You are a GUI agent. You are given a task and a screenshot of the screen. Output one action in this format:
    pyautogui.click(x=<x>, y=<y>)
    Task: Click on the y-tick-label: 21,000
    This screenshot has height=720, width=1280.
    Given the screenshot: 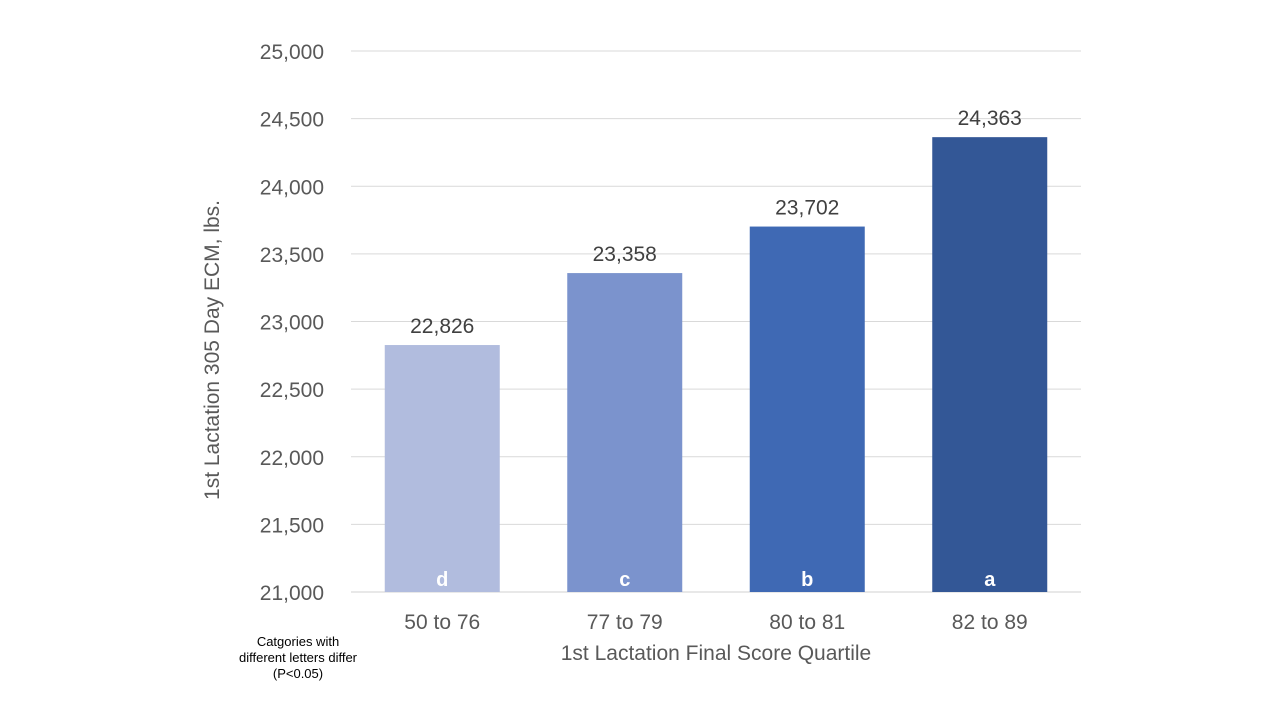 What is the action you would take?
    pyautogui.click(x=292, y=593)
    